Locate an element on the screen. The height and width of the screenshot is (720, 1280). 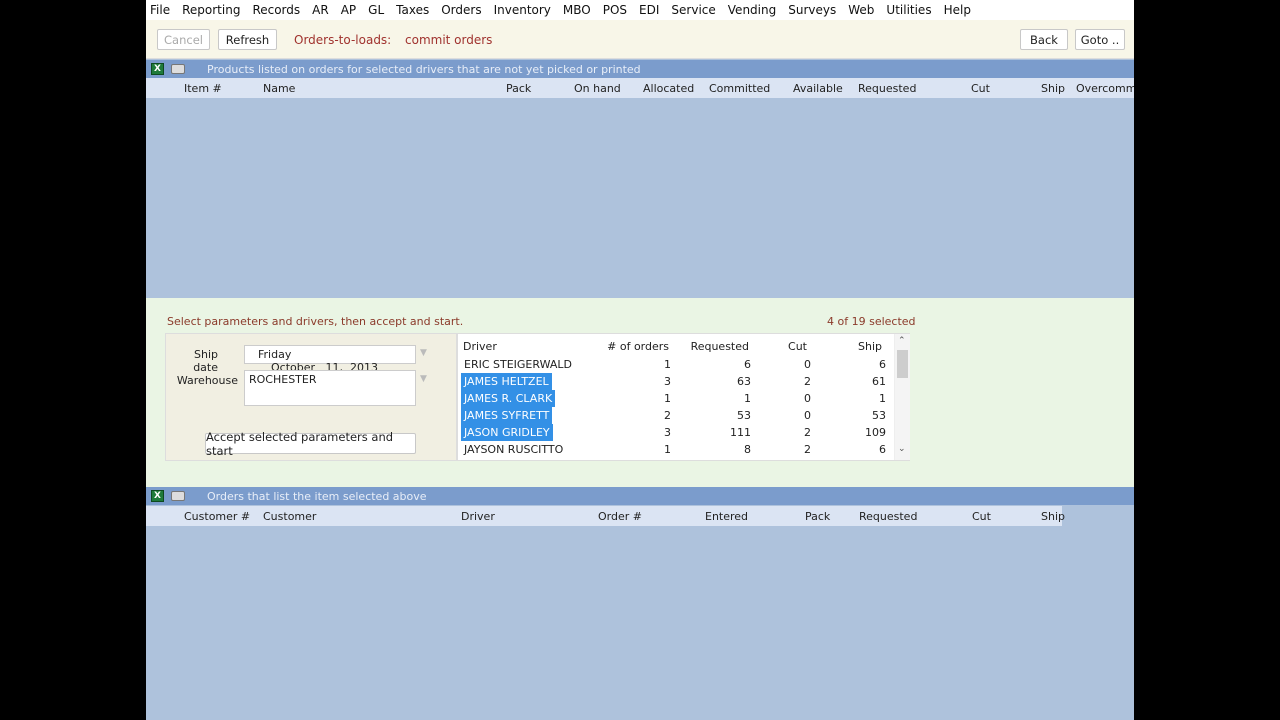
column-header: Available is located at coordinates (818, 88).